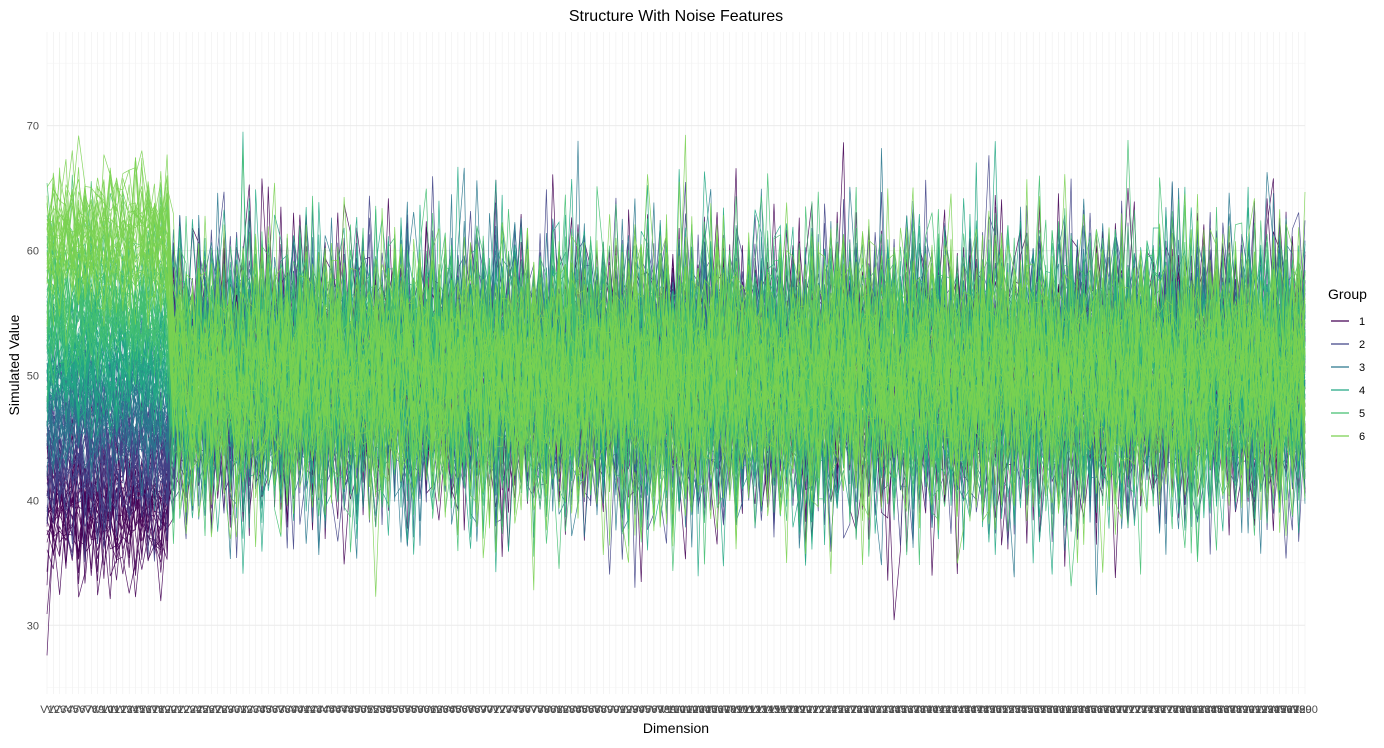  I want to click on chart-title: Structure With Noise Features, so click(676, 16).